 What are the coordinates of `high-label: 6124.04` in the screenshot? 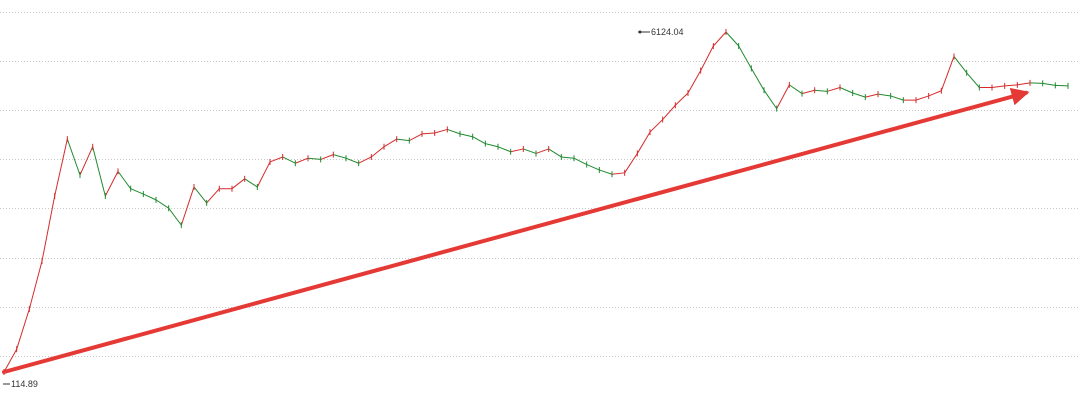 It's located at (667, 32).